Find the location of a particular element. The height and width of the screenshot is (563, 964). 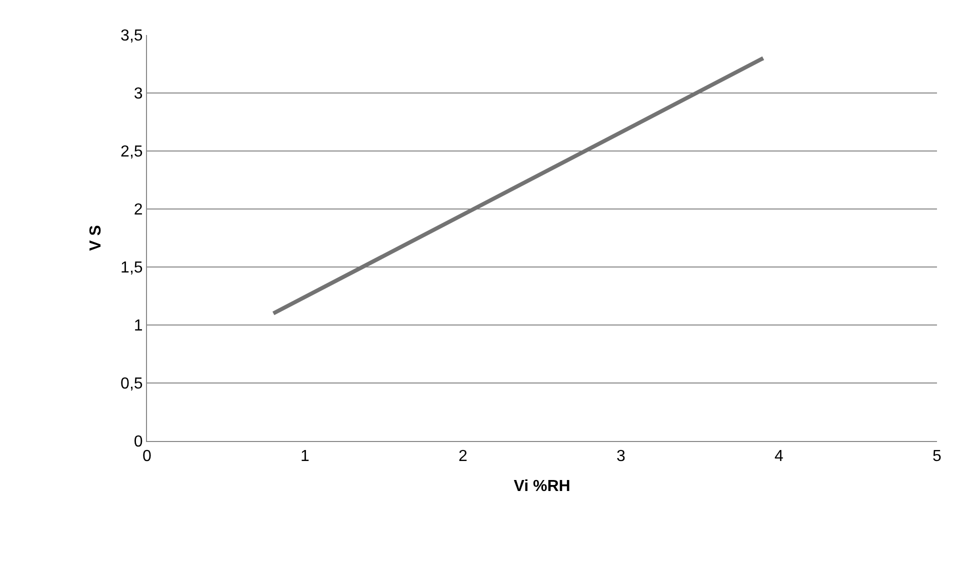

x-tick-label: 5 is located at coordinates (937, 457).